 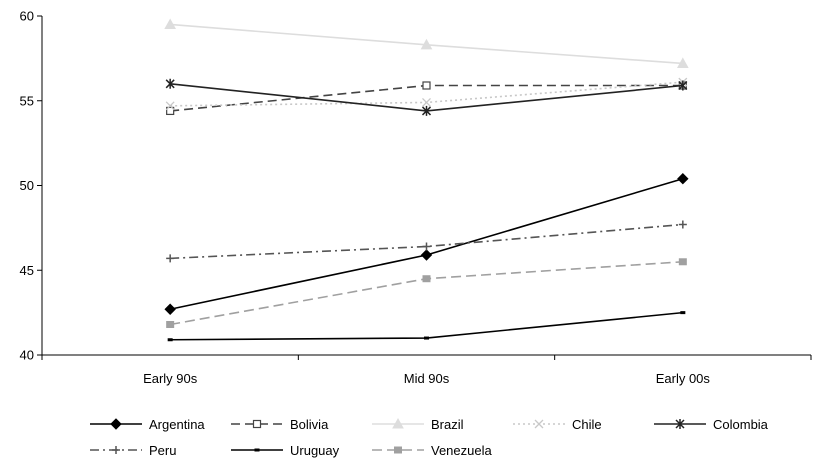 I want to click on legend-item-brazil: Brazil, so click(x=418, y=424).